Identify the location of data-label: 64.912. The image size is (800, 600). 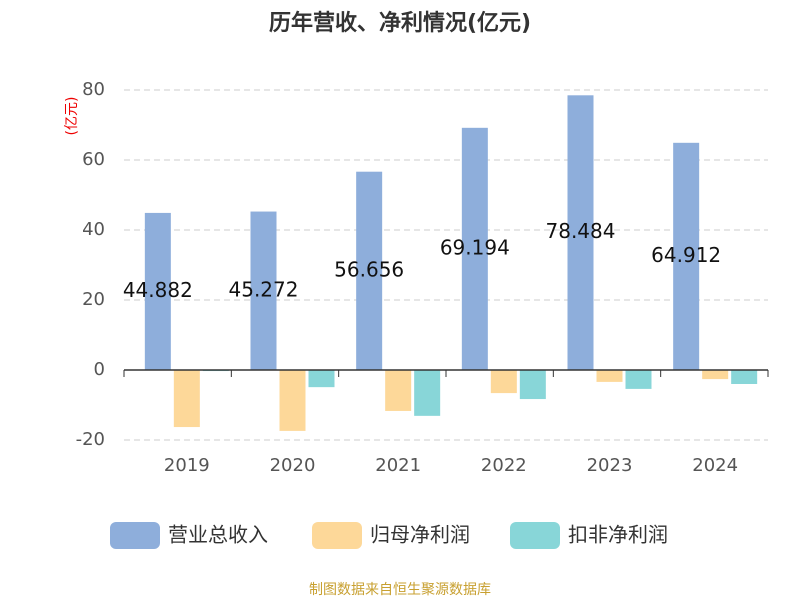
(686, 255).